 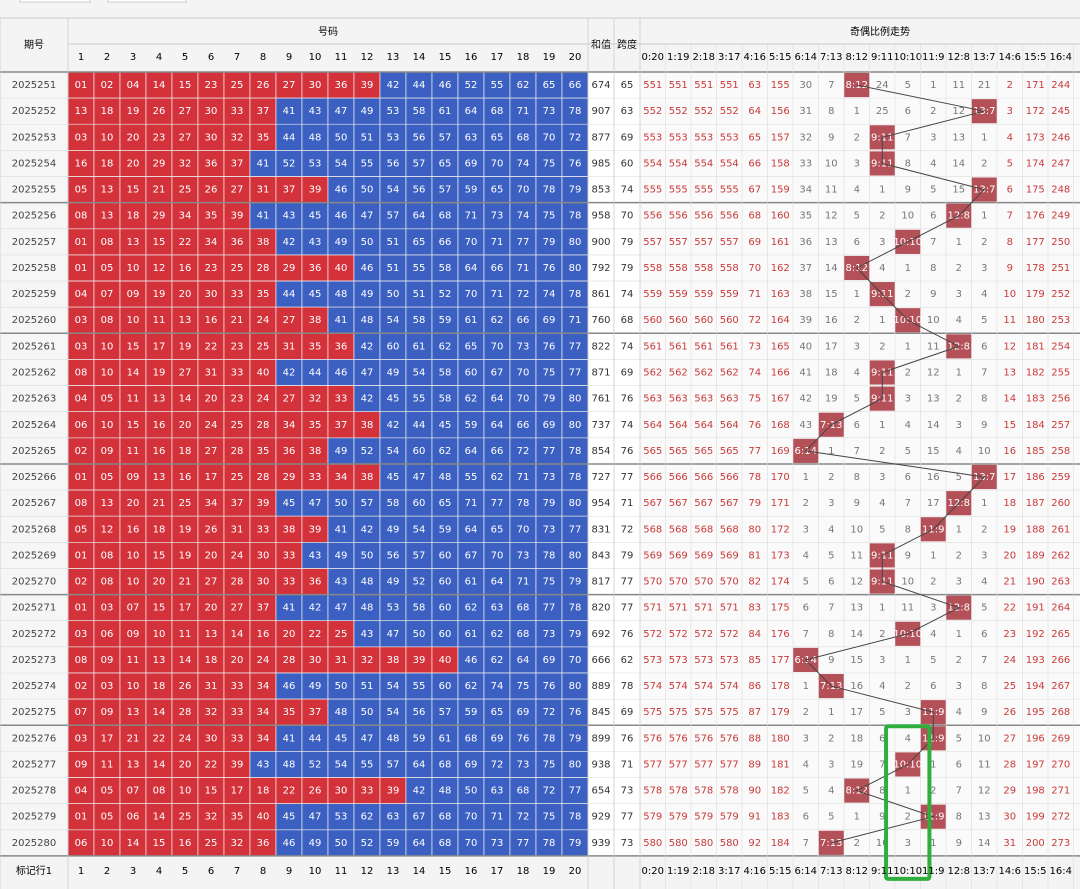 I want to click on number-cell: 70, so click(x=471, y=817).